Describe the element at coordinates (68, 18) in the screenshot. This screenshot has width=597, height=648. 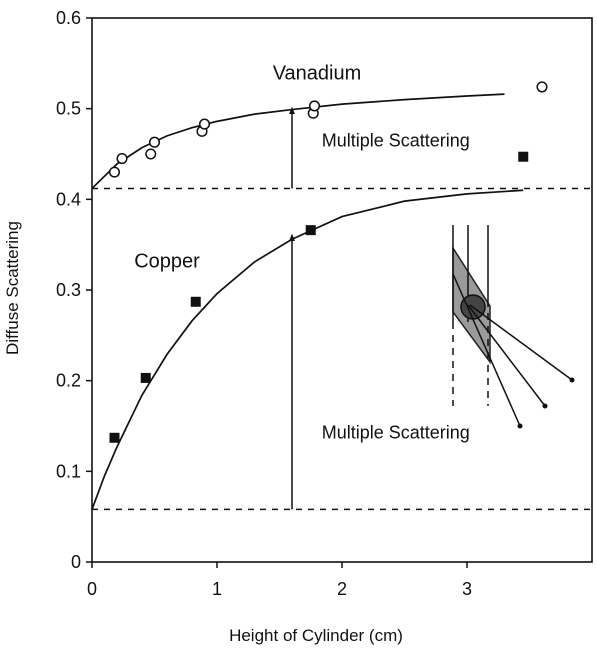
I see `y-tick-label: 0.6` at that location.